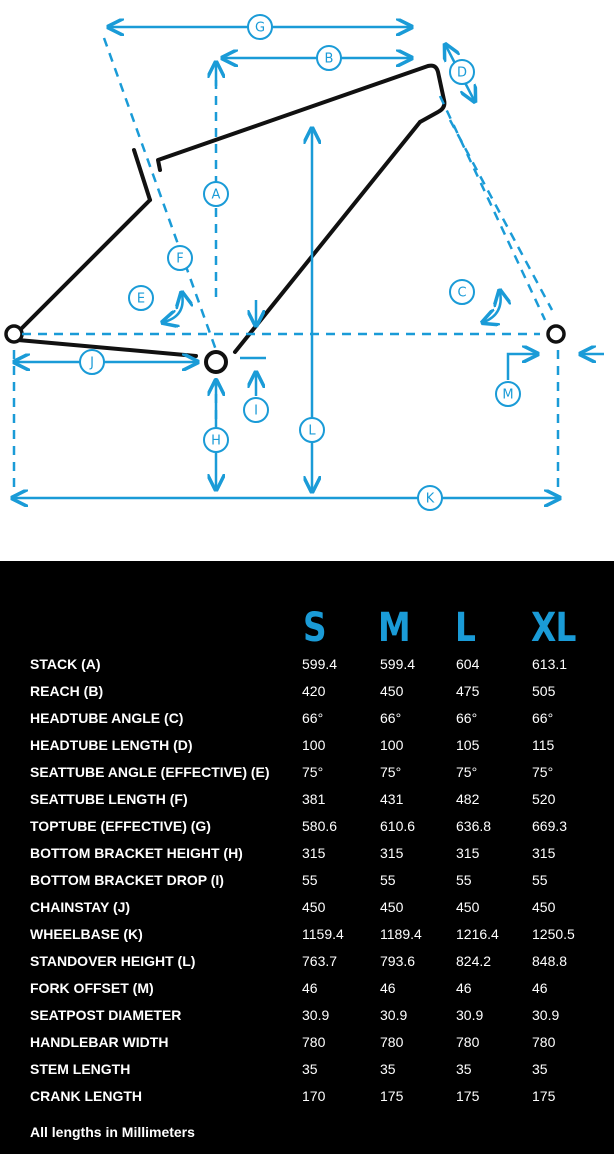  I want to click on label-f: F, so click(180, 258).